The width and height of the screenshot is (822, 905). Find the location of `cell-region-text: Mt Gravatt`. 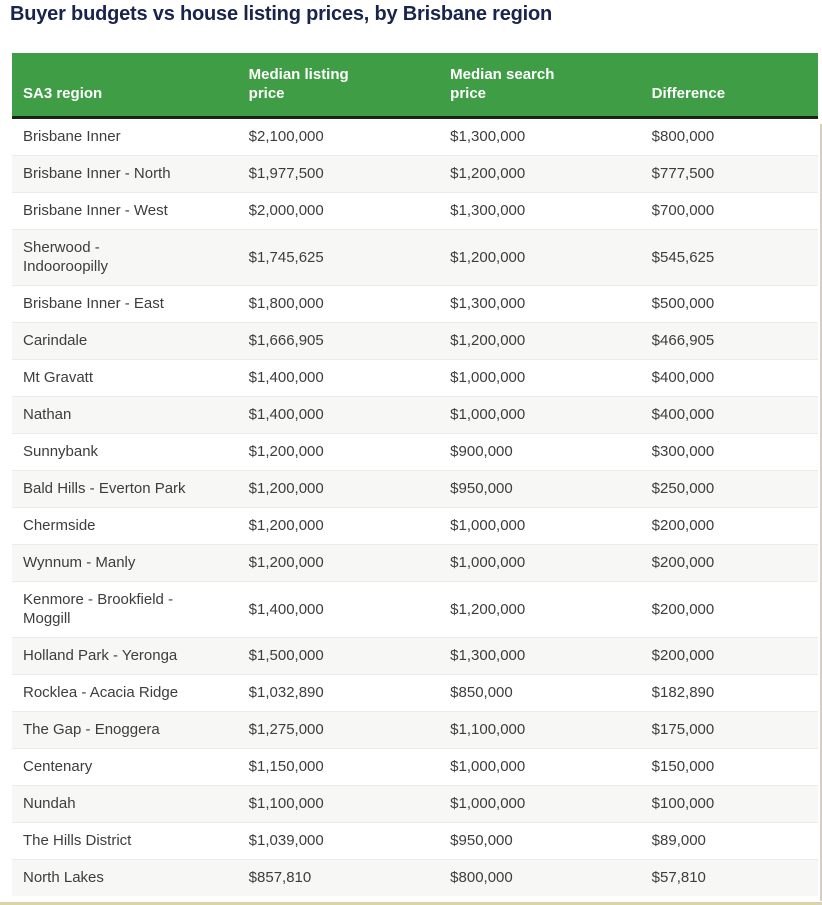

cell-region-text: Mt Gravatt is located at coordinates (58, 377).